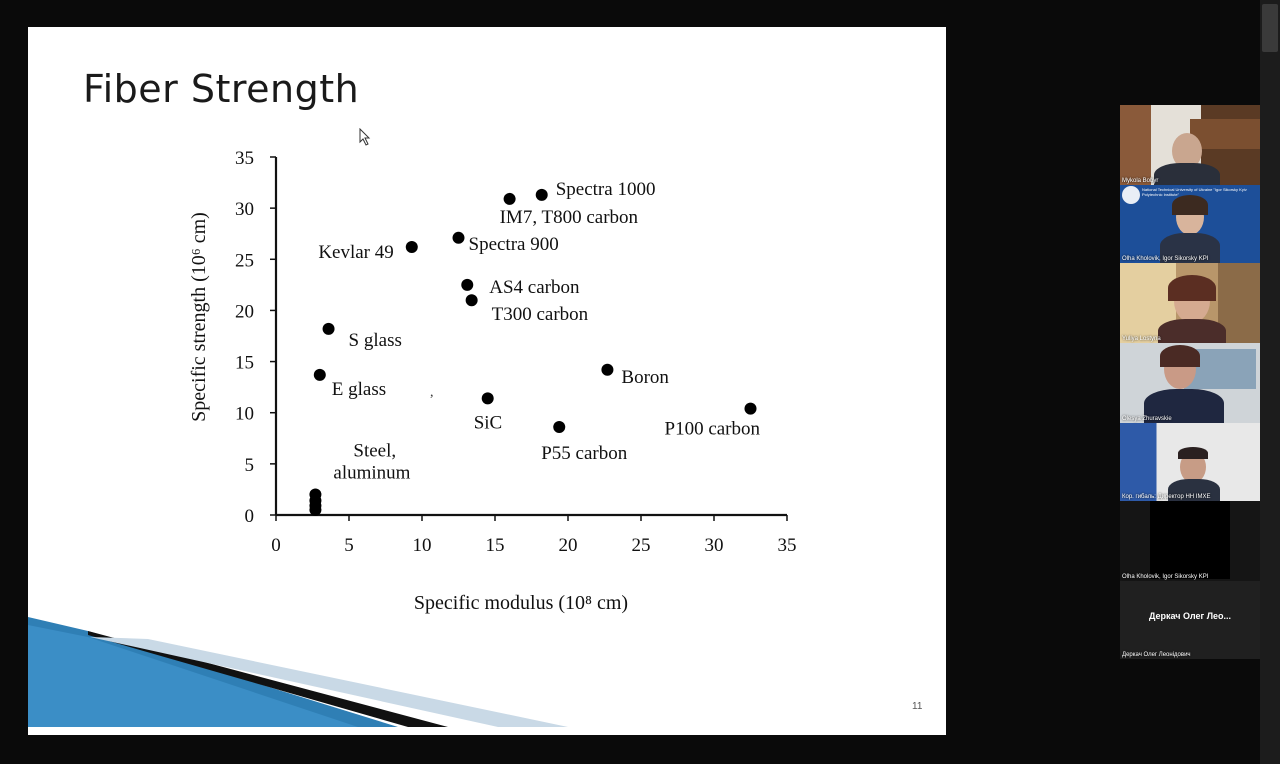 The width and height of the screenshot is (1280, 764). I want to click on x-tick-label: 25, so click(641, 545).